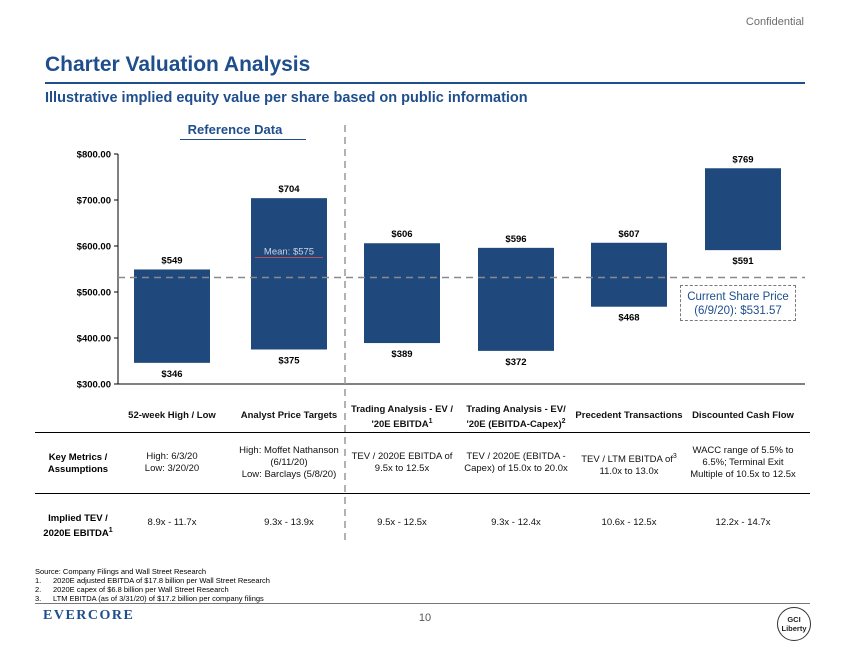  What do you see at coordinates (422, 603) in the screenshot?
I see `footer-divider` at bounding box center [422, 603].